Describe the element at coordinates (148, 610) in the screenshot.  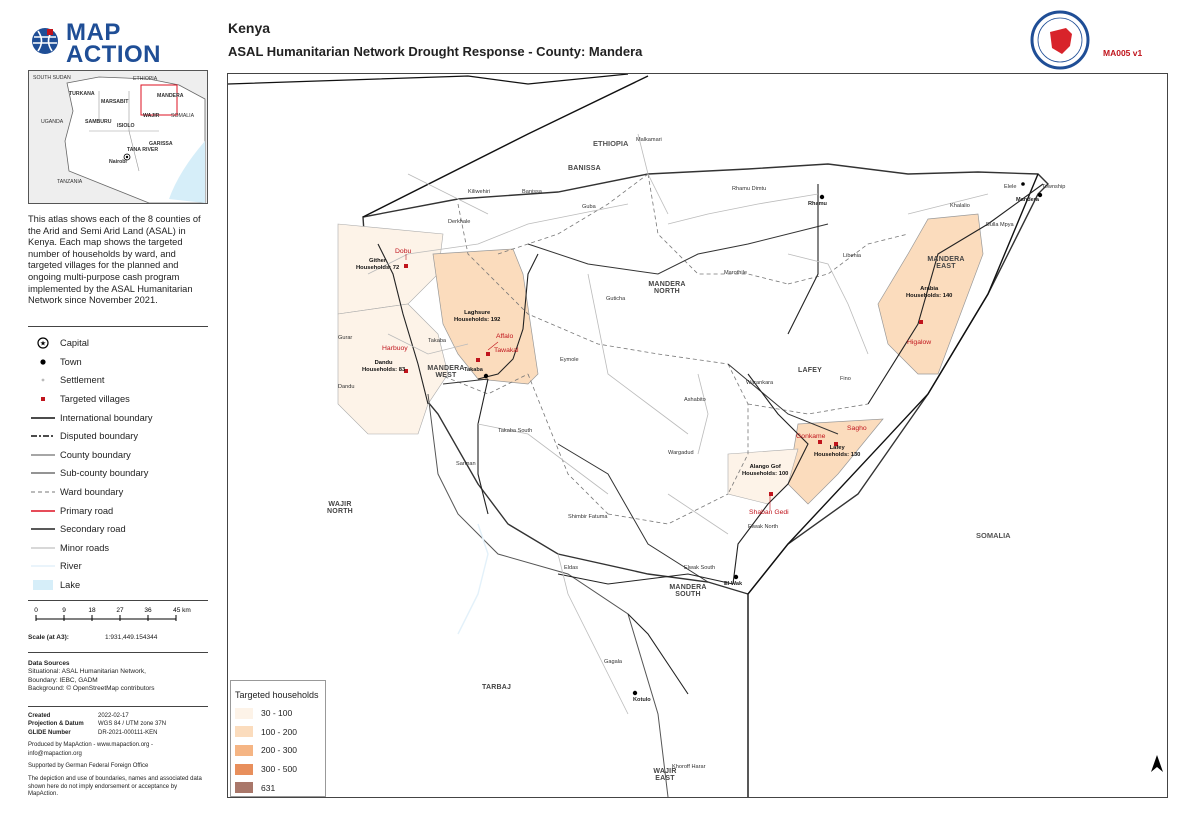
I see `scale-tick: 36` at that location.